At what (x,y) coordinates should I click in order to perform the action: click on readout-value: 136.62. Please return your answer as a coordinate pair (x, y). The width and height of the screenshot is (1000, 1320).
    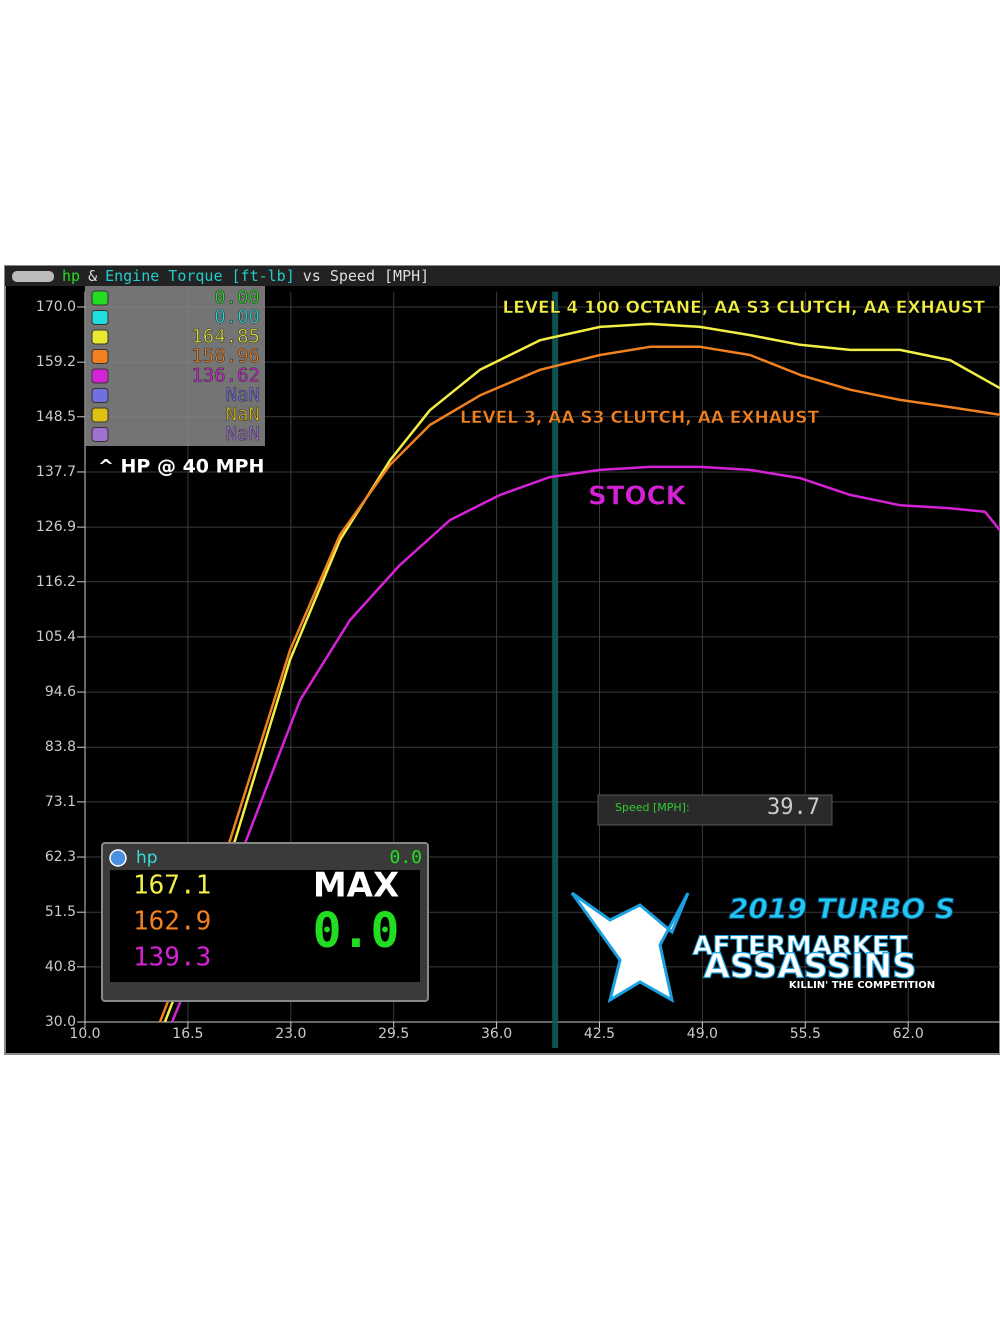
    Looking at the image, I should click on (225, 376).